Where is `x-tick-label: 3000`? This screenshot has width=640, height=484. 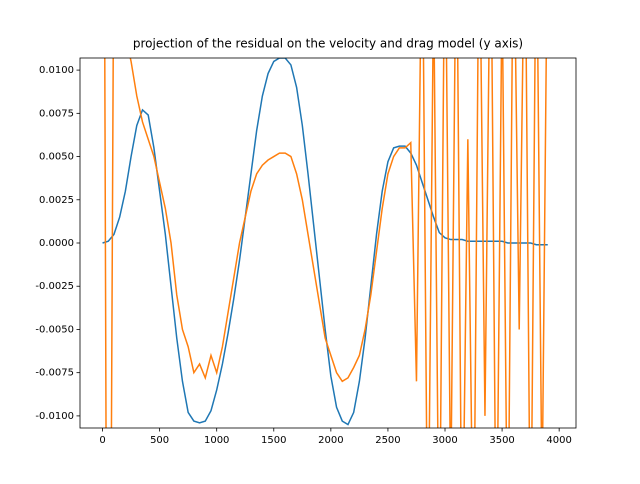
x-tick-label: 3000 is located at coordinates (444, 440).